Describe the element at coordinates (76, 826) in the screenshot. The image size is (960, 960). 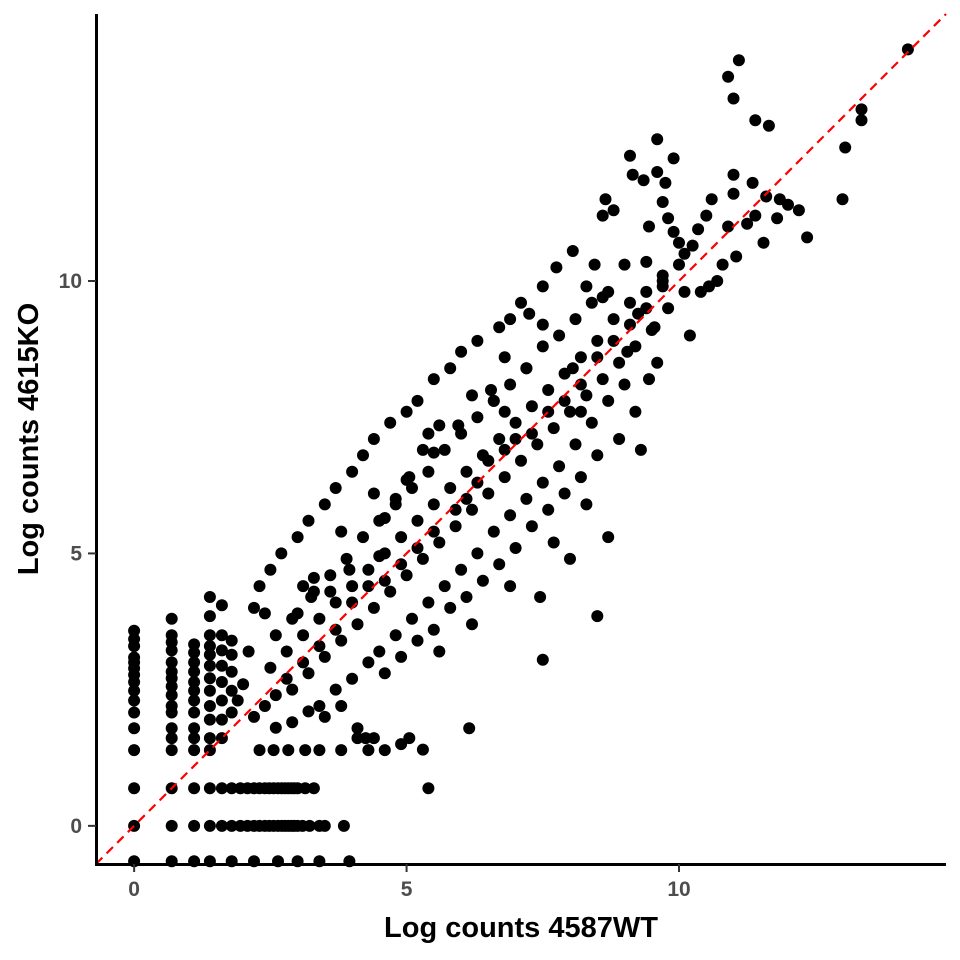
I see `y-tick-label: 0` at that location.